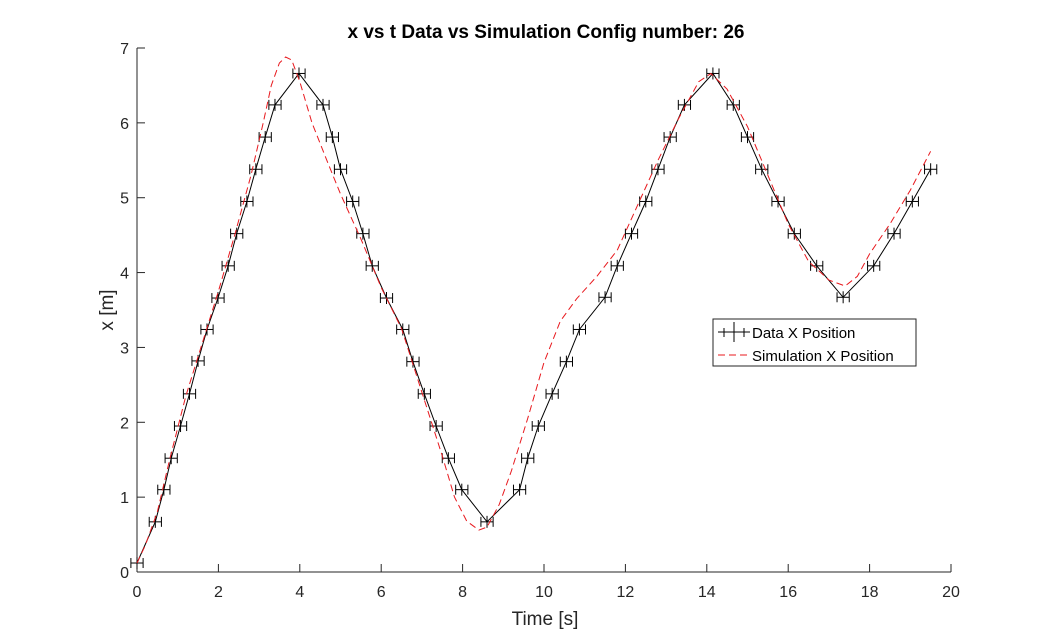 The image size is (1052, 642). What do you see at coordinates (107, 309) in the screenshot?
I see `y-axis-label: x [m]` at bounding box center [107, 309].